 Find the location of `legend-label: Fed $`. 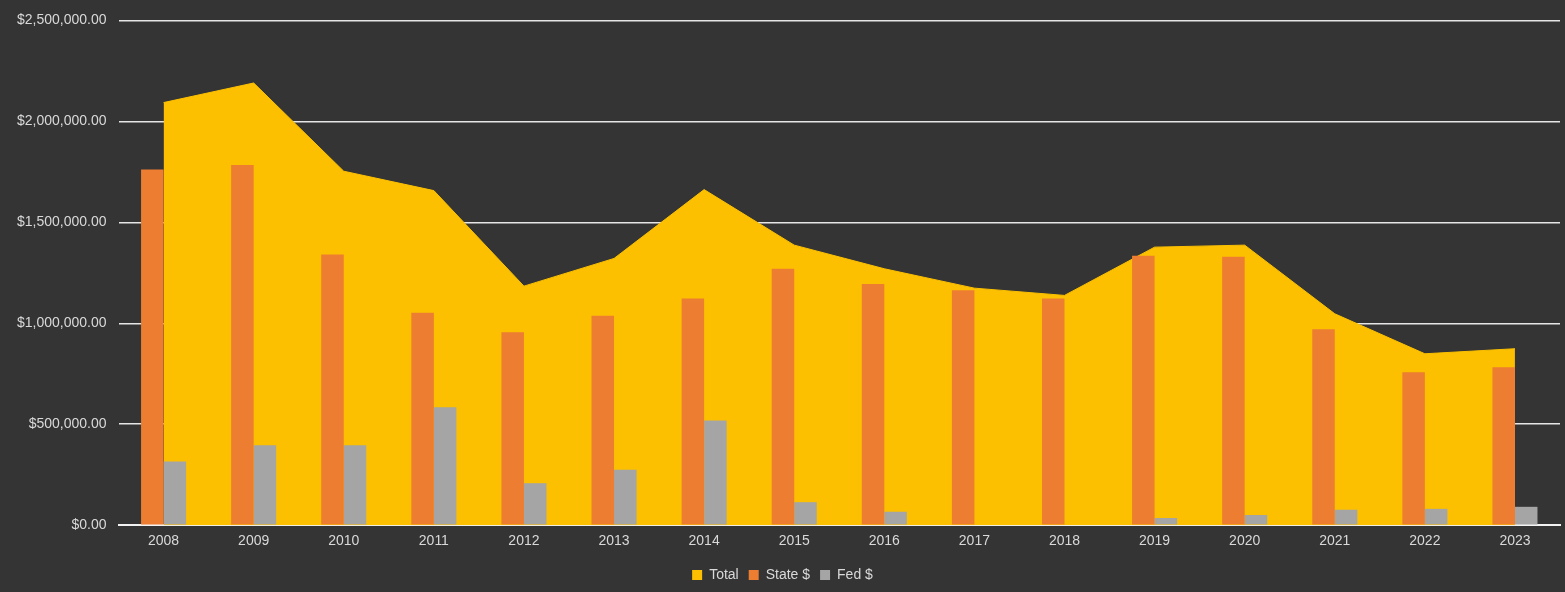

legend-label: Fed $ is located at coordinates (855, 573).